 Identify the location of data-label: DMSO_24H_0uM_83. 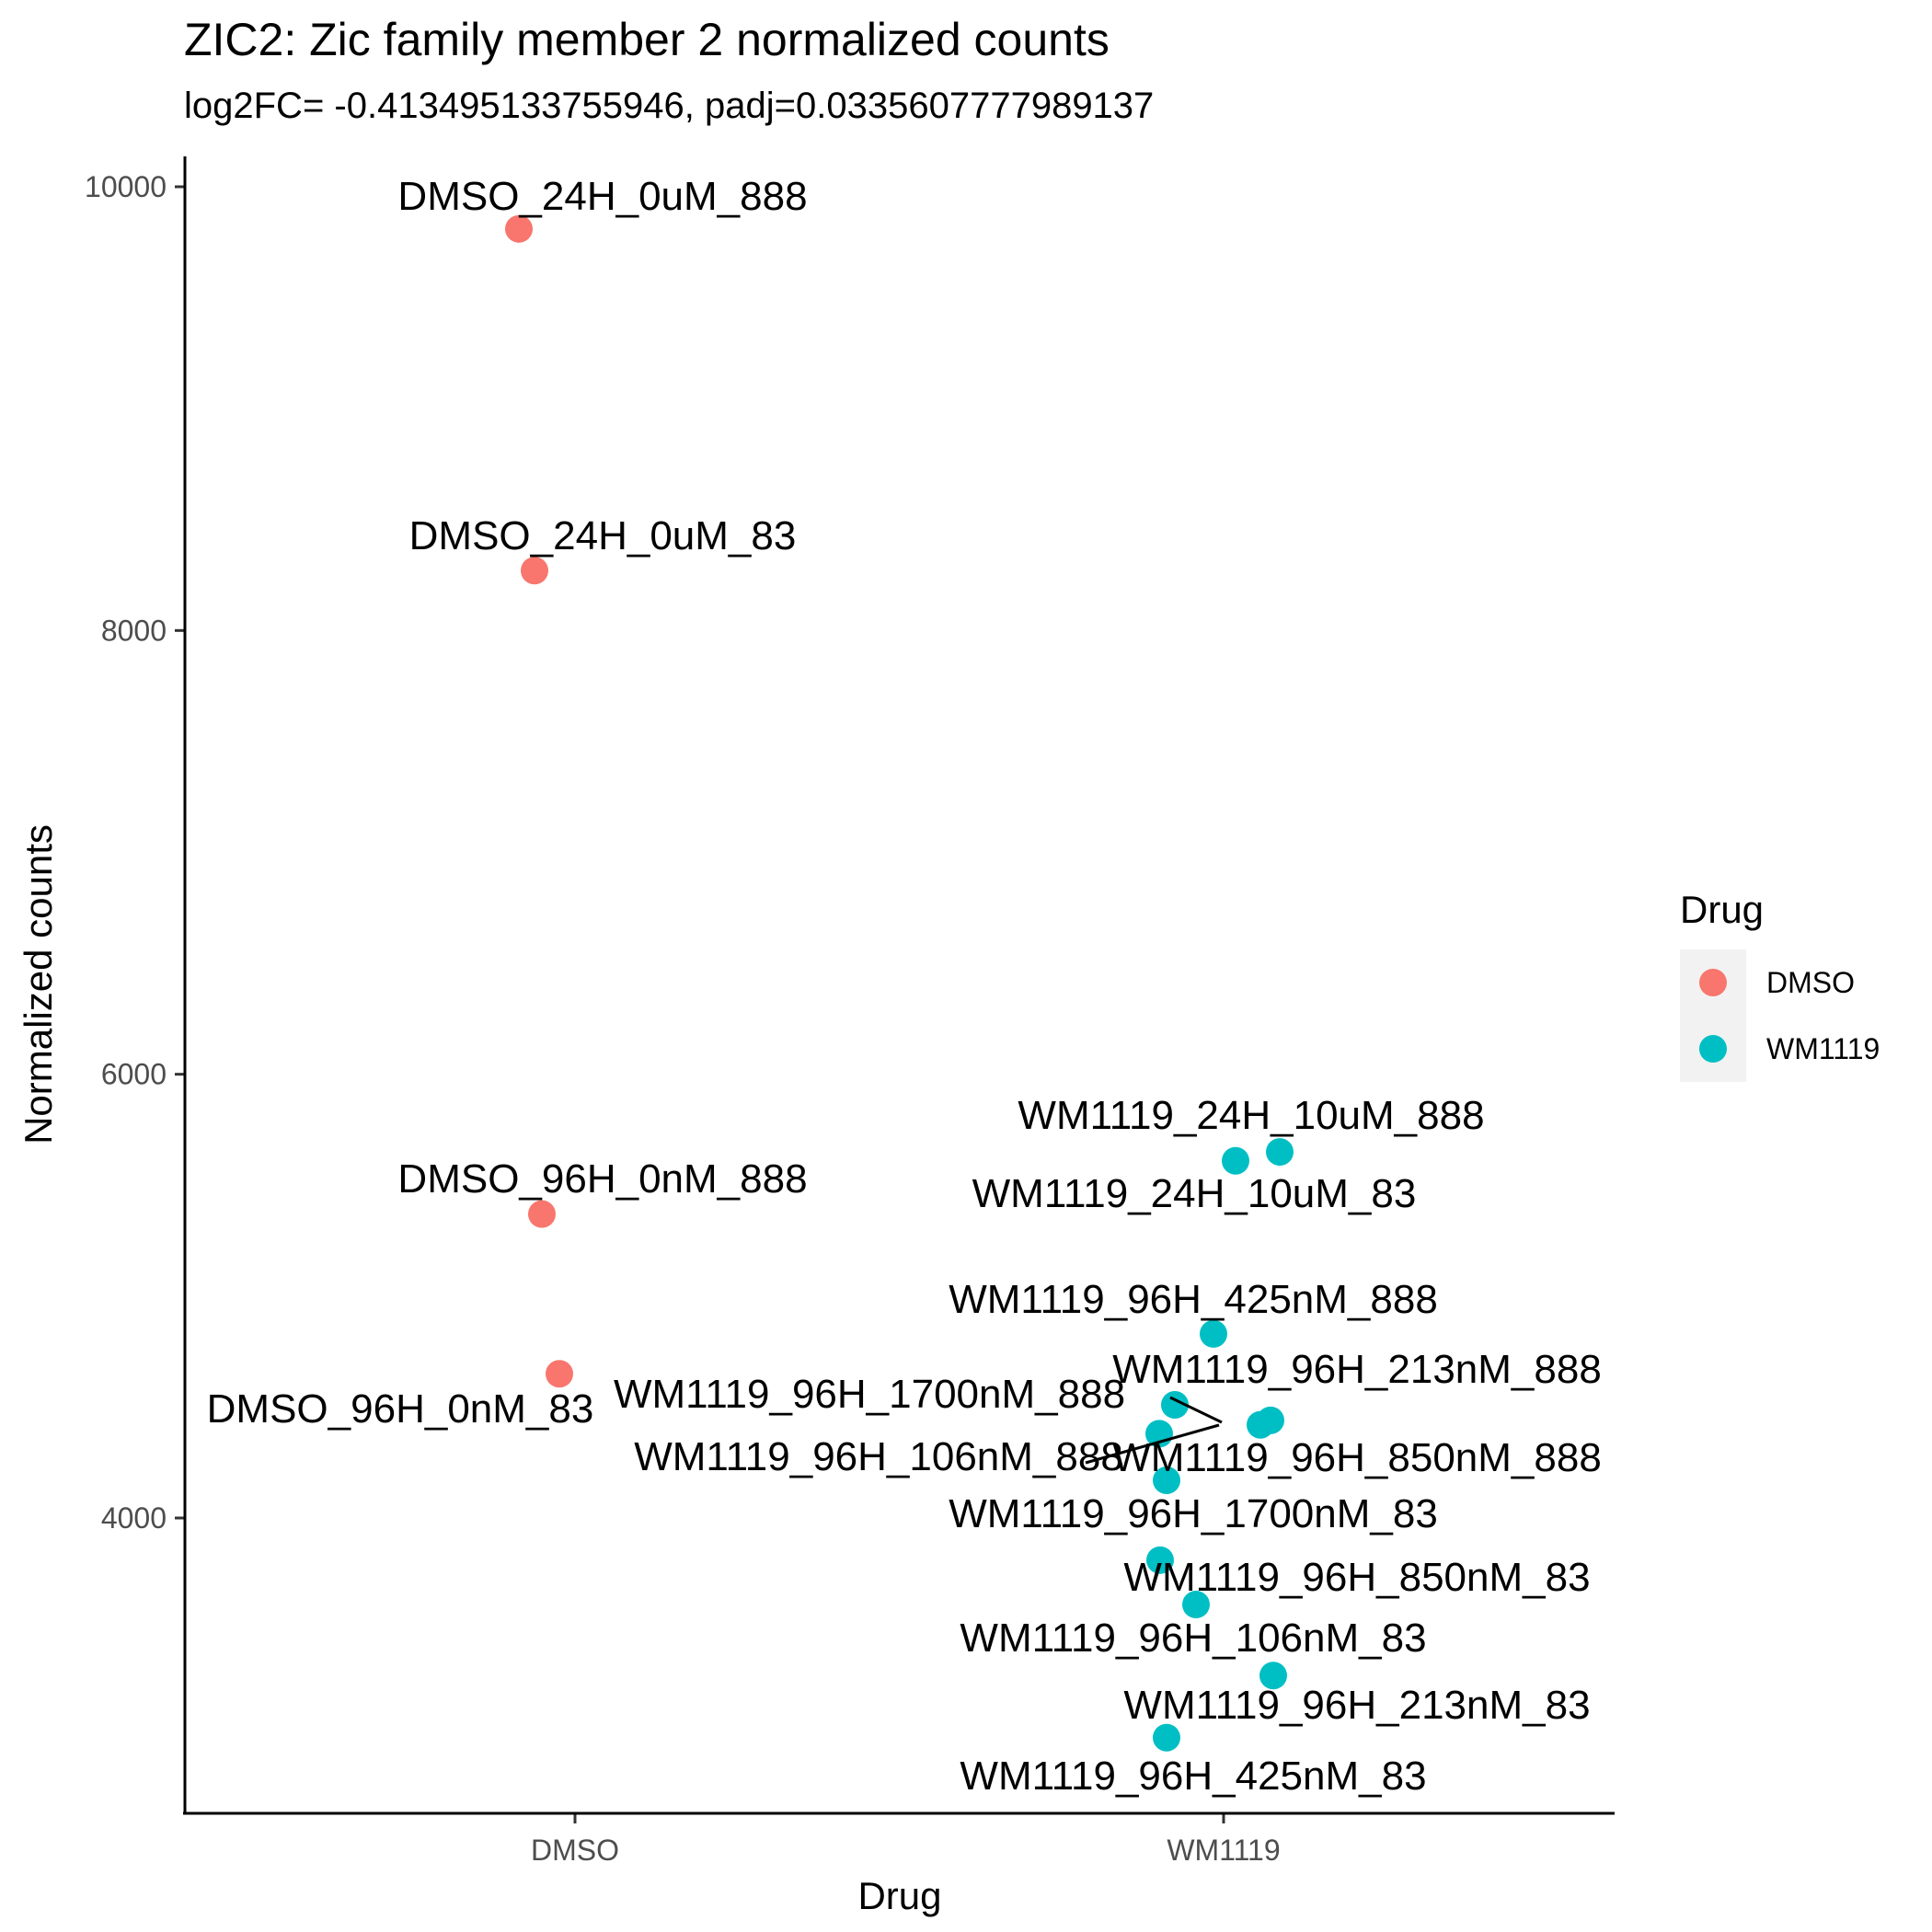
(603, 535).